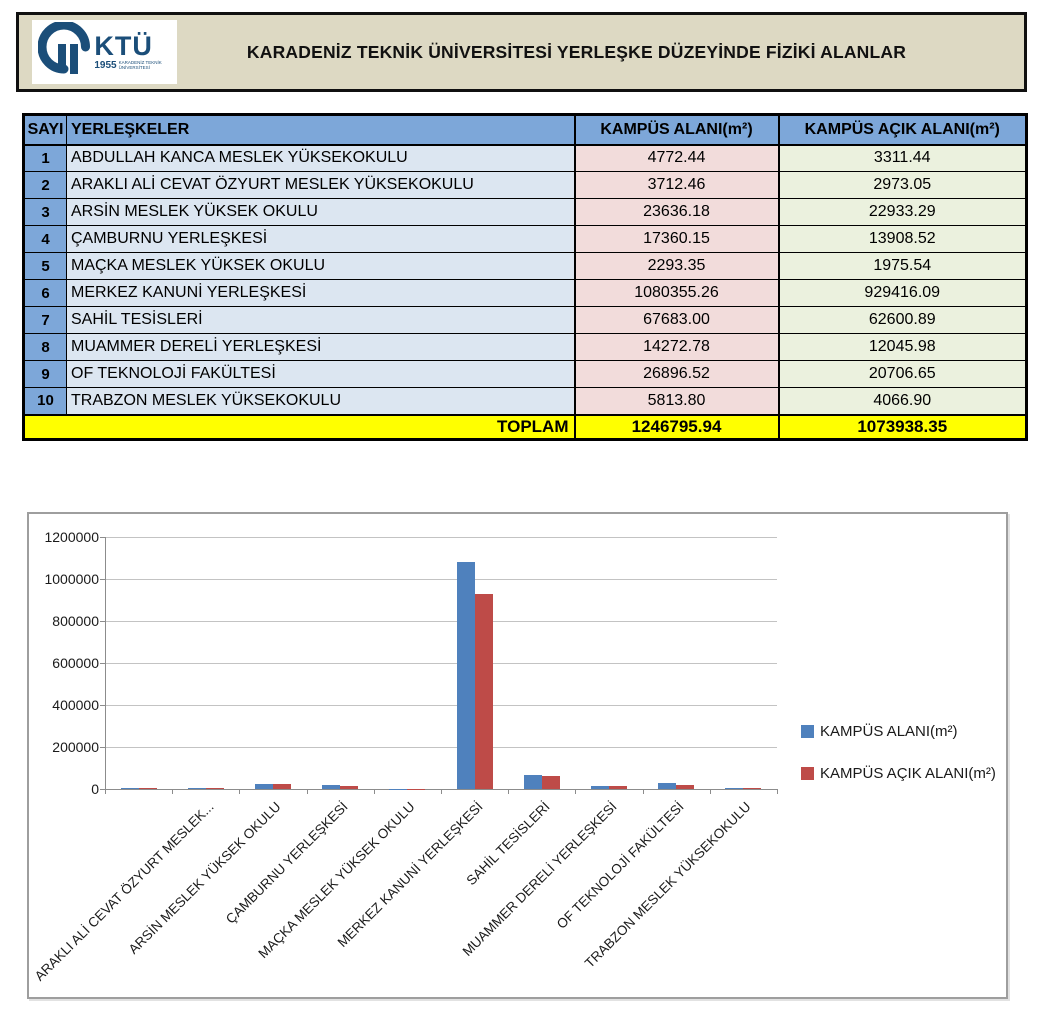 The height and width of the screenshot is (1016, 1045). I want to click on column-header-kampus-acik-alani: KAMPÜS AÇIK ALANI(m²), so click(902, 130).